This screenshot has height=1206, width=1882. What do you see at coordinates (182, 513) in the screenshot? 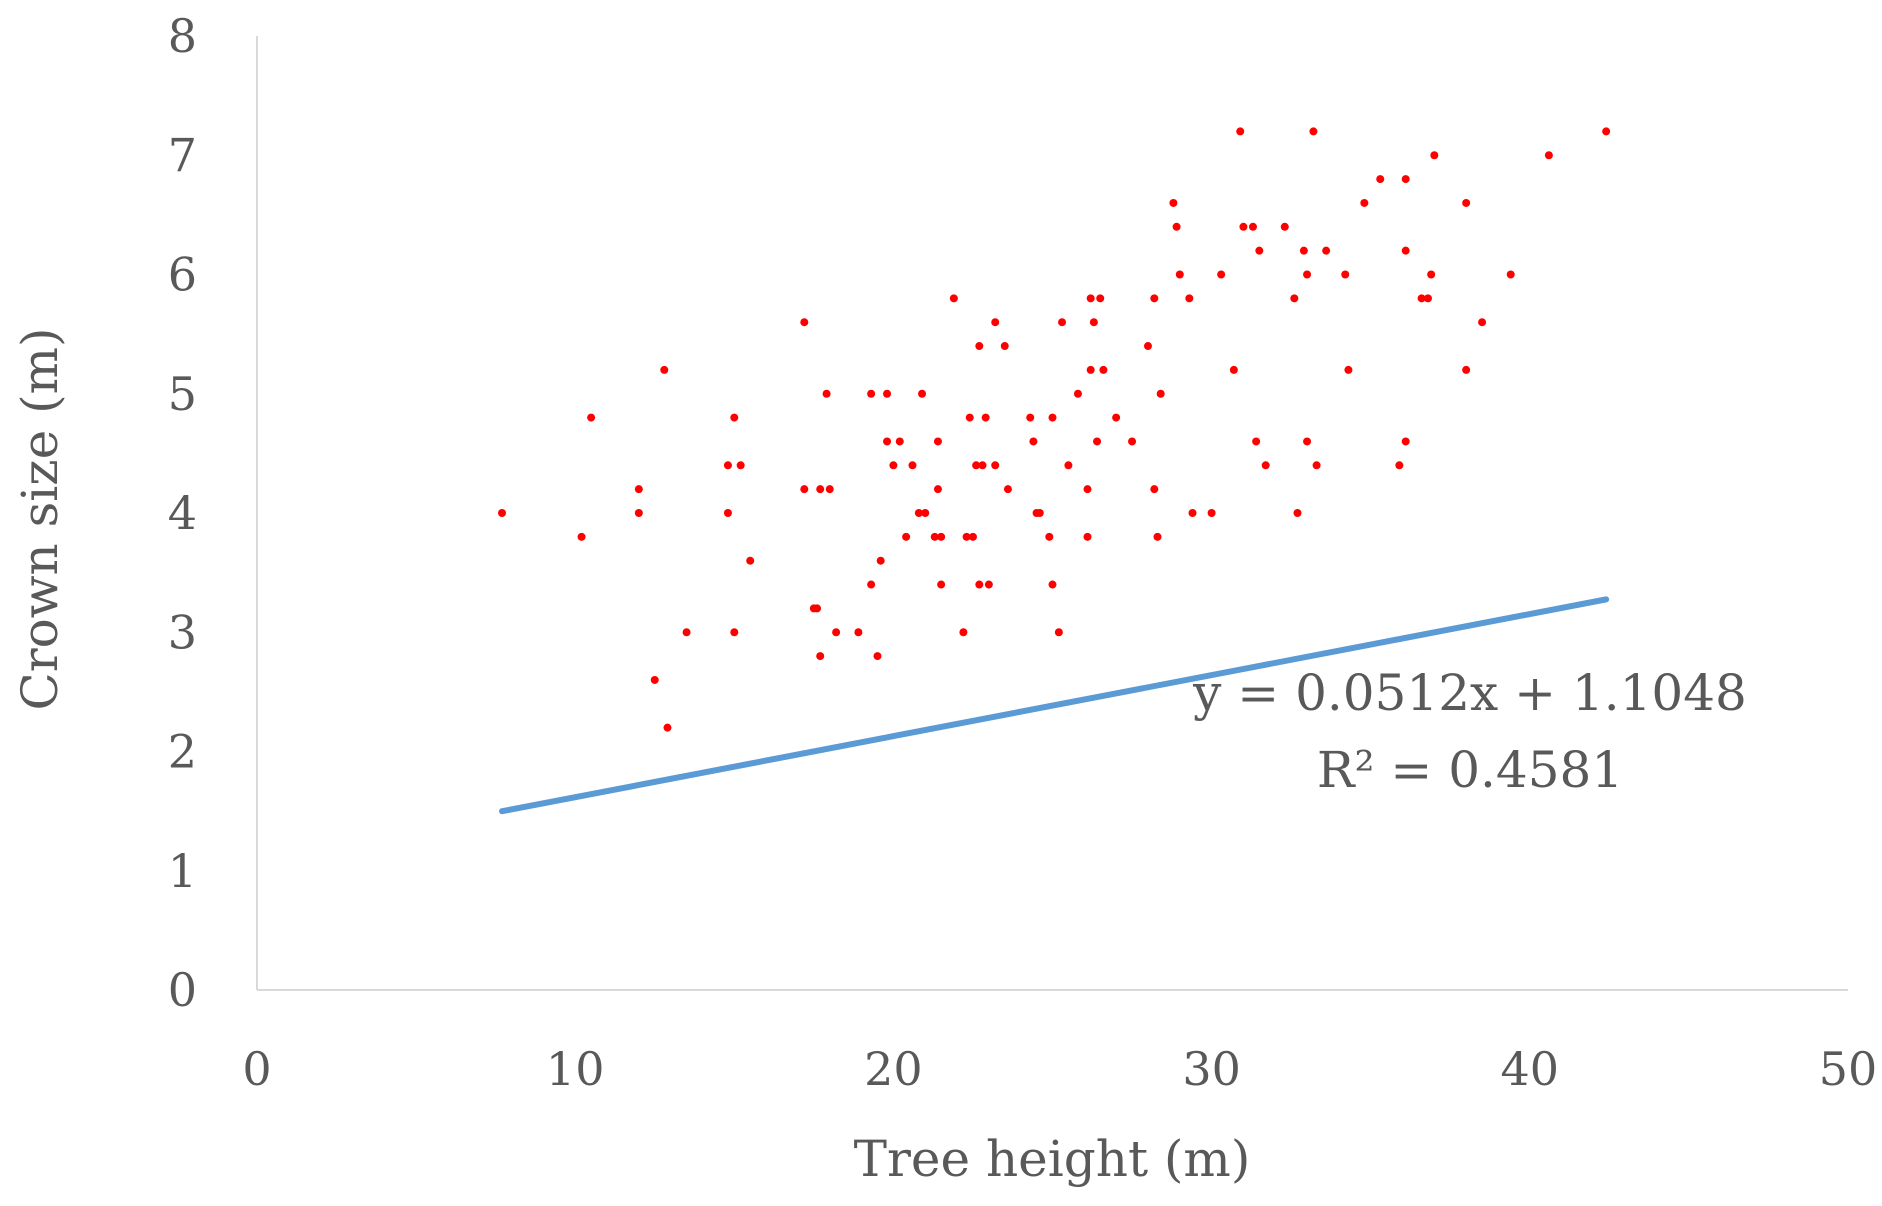
I see `y-axis-tick-labels: 0 1 2 3 4 5 6 7 8` at bounding box center [182, 513].